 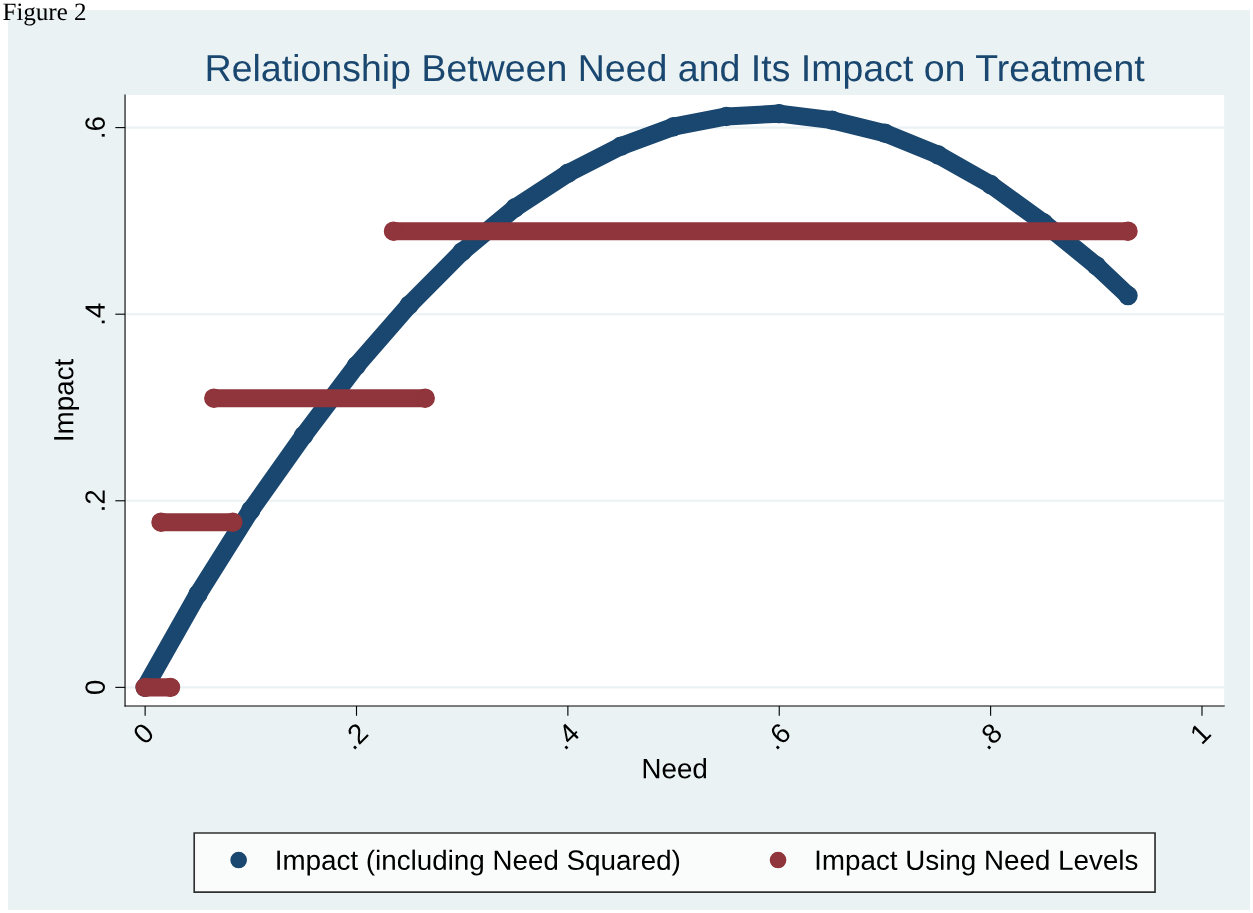 I want to click on x-tick-label: 0, so click(x=143, y=733).